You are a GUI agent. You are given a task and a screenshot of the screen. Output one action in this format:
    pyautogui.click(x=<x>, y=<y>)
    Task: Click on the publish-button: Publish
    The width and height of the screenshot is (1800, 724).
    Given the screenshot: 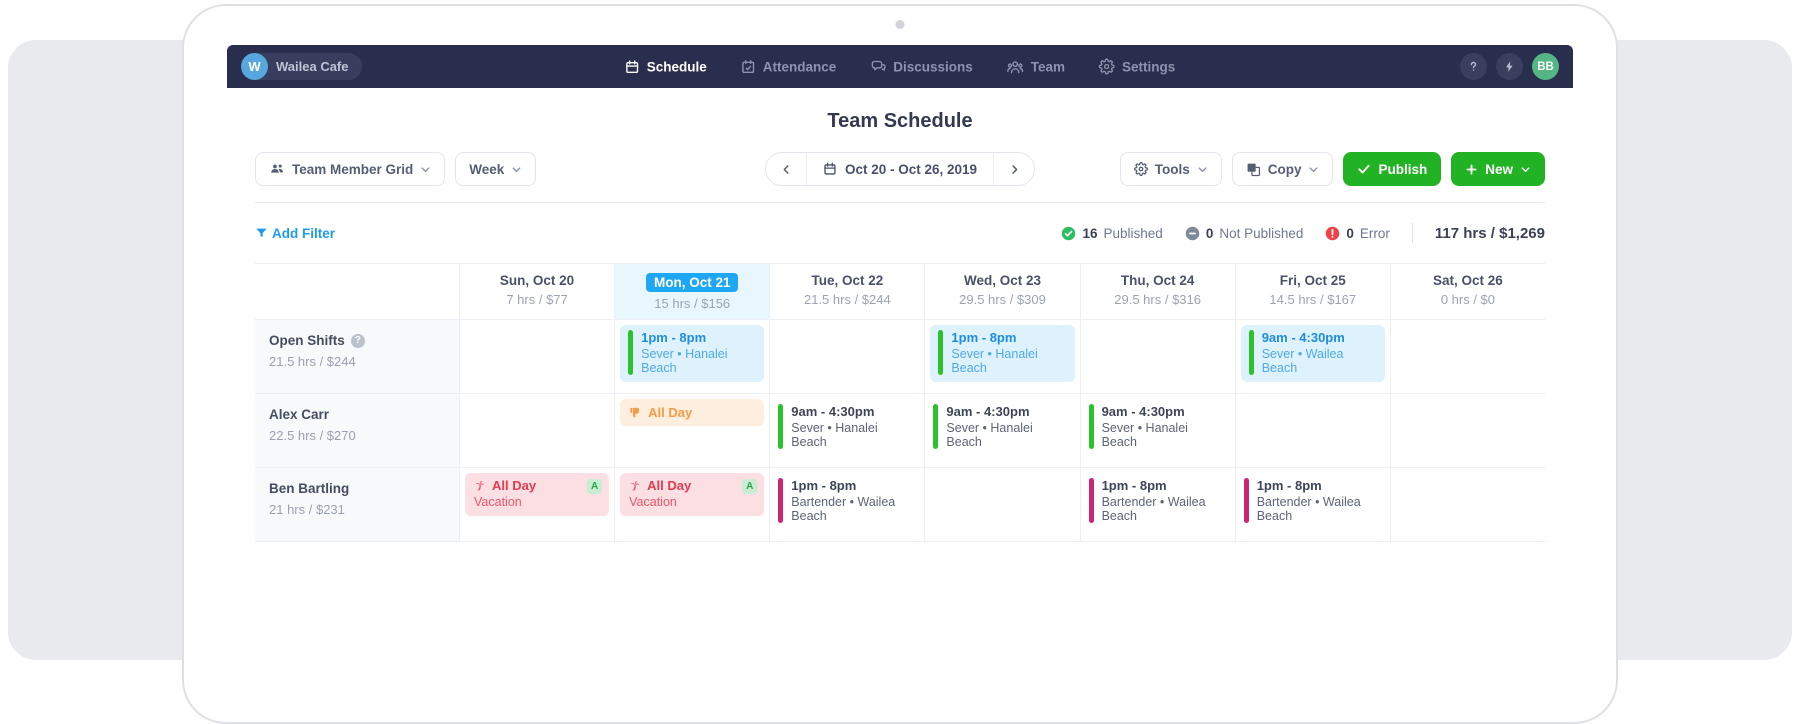 What is the action you would take?
    pyautogui.click(x=1392, y=169)
    